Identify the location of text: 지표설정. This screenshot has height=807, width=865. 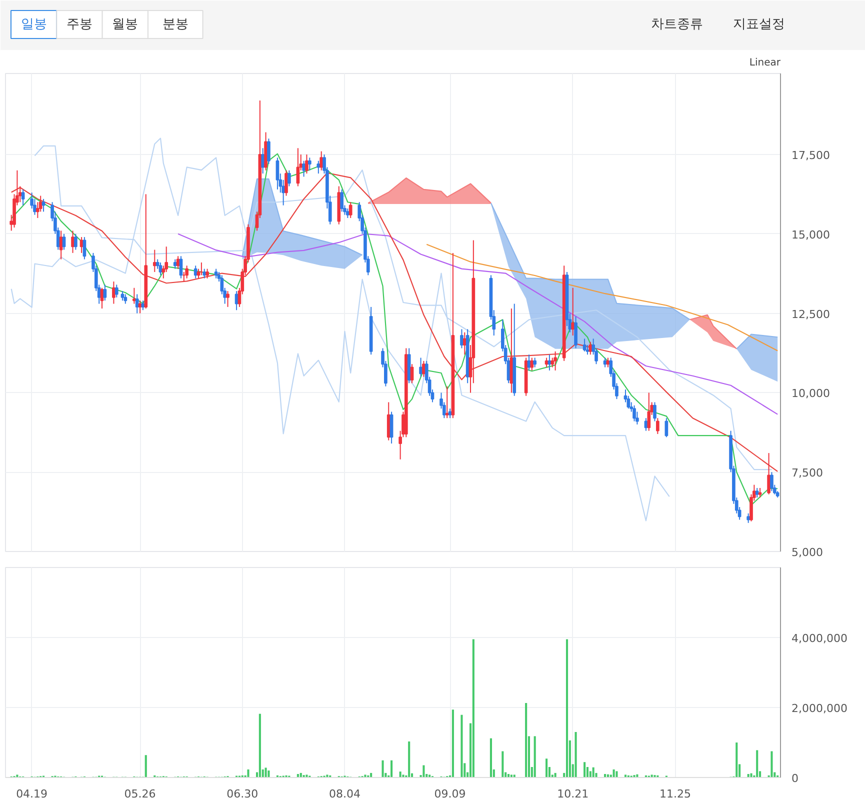
(758, 24).